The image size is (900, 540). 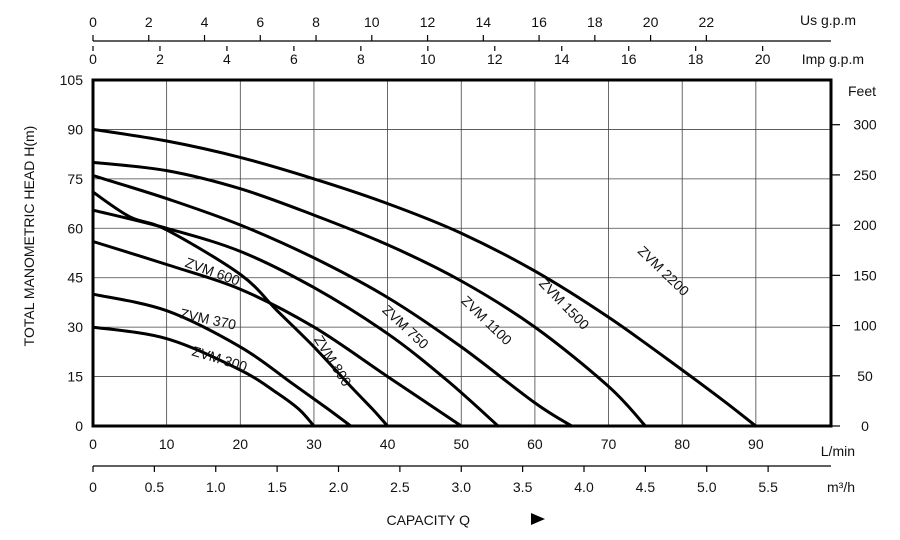 I want to click on m3h-tick-label: 0.5, so click(x=155, y=487).